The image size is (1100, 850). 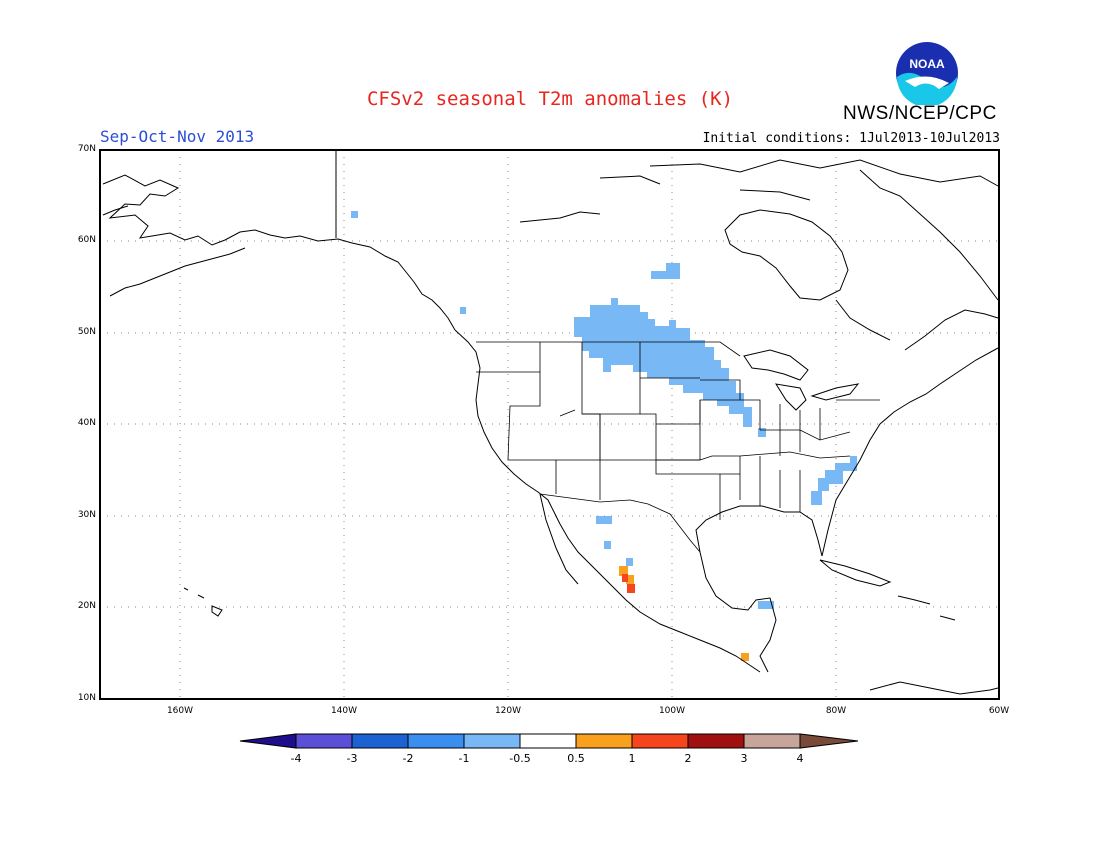 What do you see at coordinates (688, 758) in the screenshot?
I see `colorbar-label: 2` at bounding box center [688, 758].